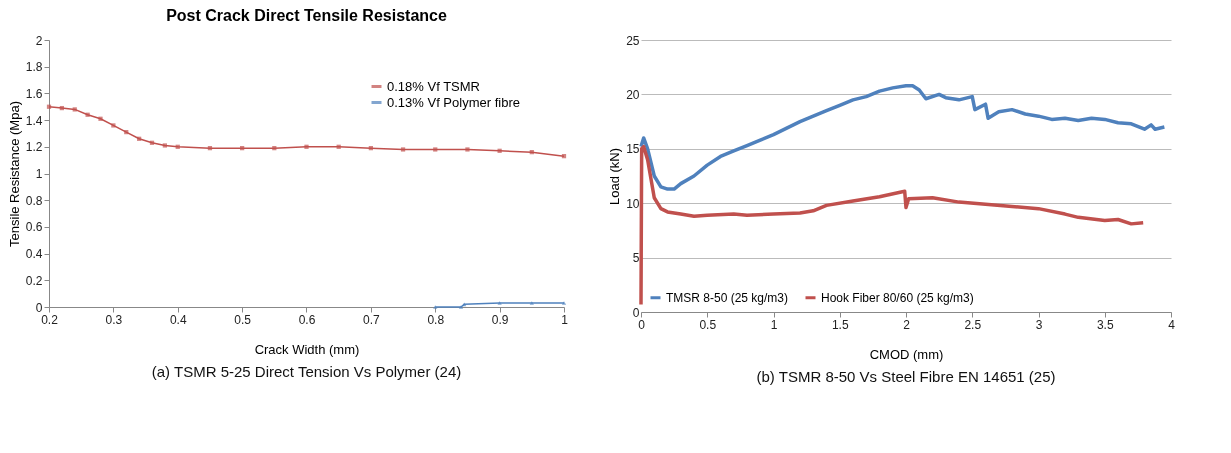  Describe the element at coordinates (39, 174) in the screenshot. I see `y-tick-label: 1` at that location.